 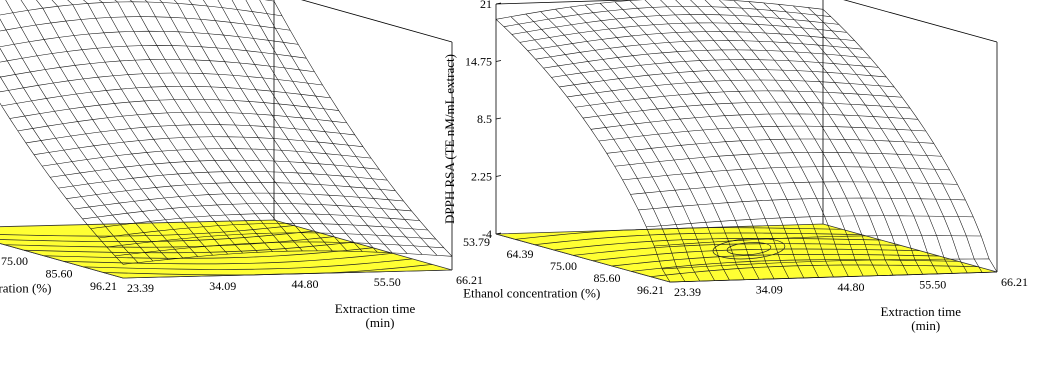 What do you see at coordinates (520, 254) in the screenshot?
I see `x-tick-label: 64.39` at bounding box center [520, 254].